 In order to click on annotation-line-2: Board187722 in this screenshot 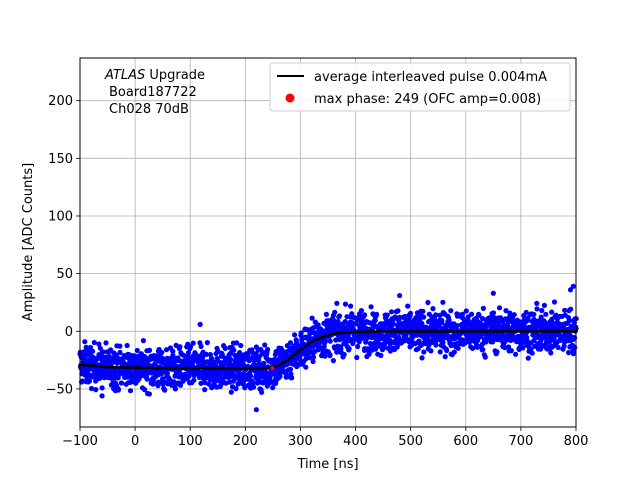, I will do `click(153, 92)`.